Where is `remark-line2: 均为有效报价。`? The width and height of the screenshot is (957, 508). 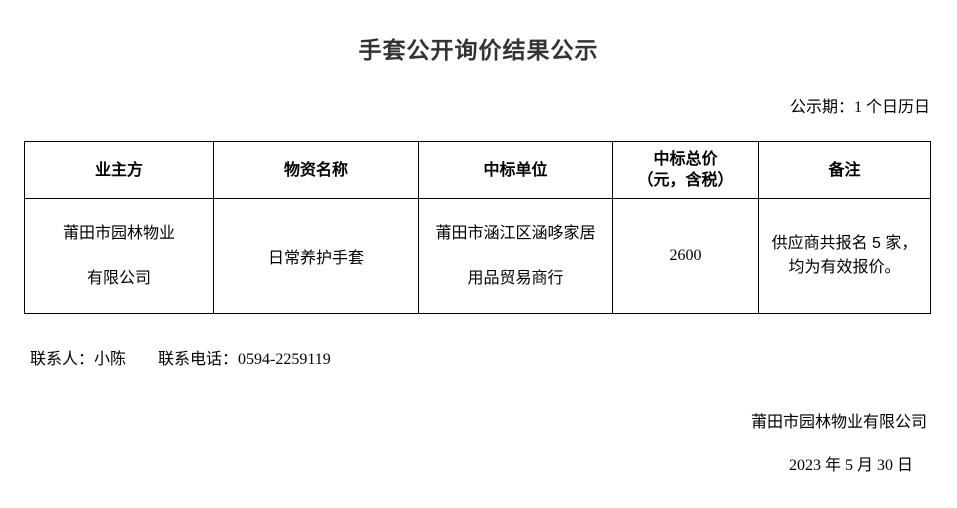
remark-line2: 均为有效报价。 is located at coordinates (844, 267).